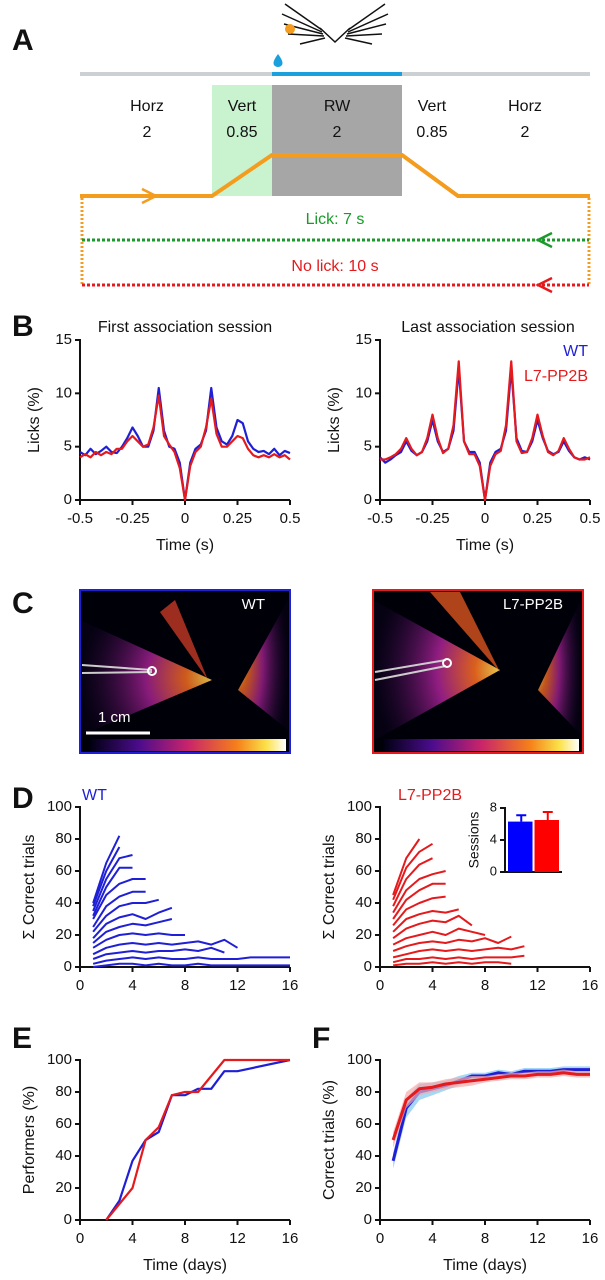 Image resolution: width=605 pixels, height=1280 pixels. What do you see at coordinates (185, 327) in the screenshot?
I see `chart-title: First association session` at bounding box center [185, 327].